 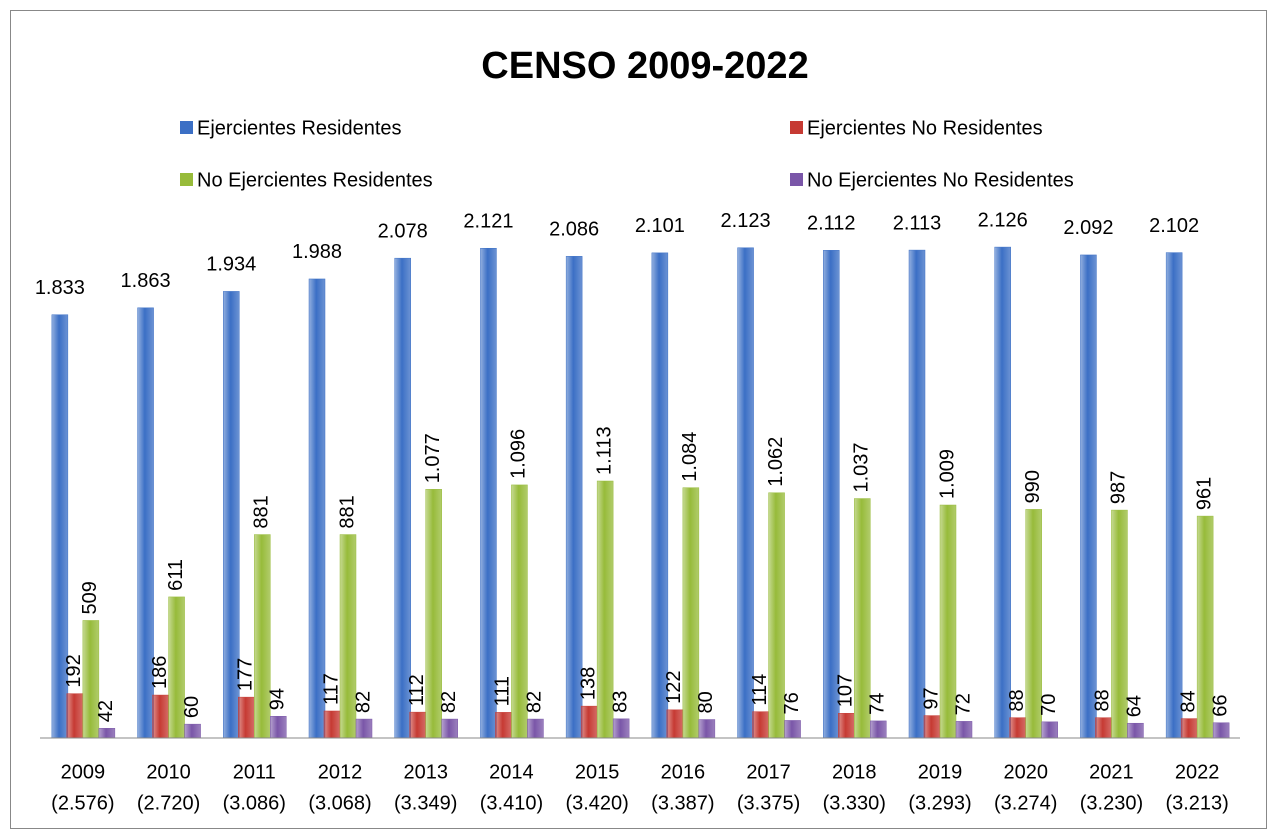 What do you see at coordinates (963, 704) in the screenshot?
I see `data-label: 72` at bounding box center [963, 704].